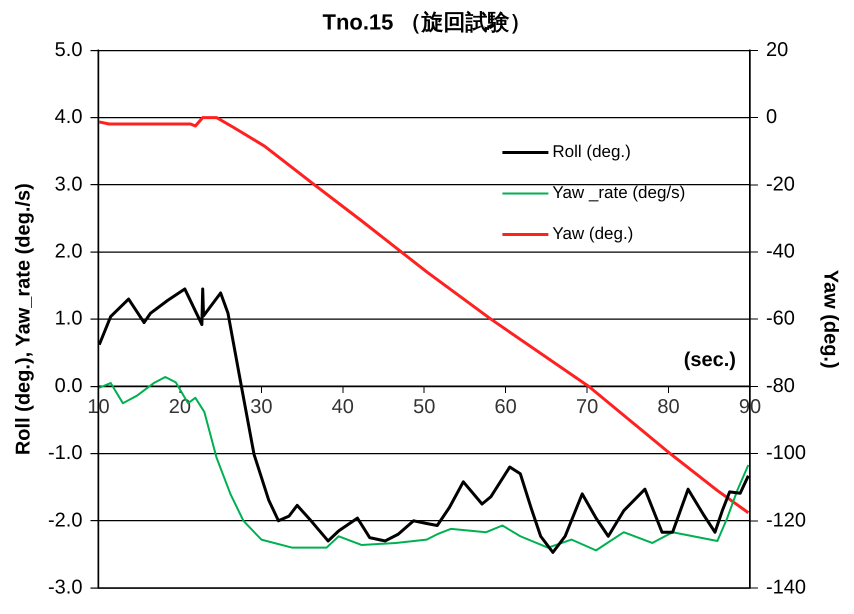 The image size is (854, 614). Describe the element at coordinates (424, 407) in the screenshot. I see `x-tick-label: 50` at that location.